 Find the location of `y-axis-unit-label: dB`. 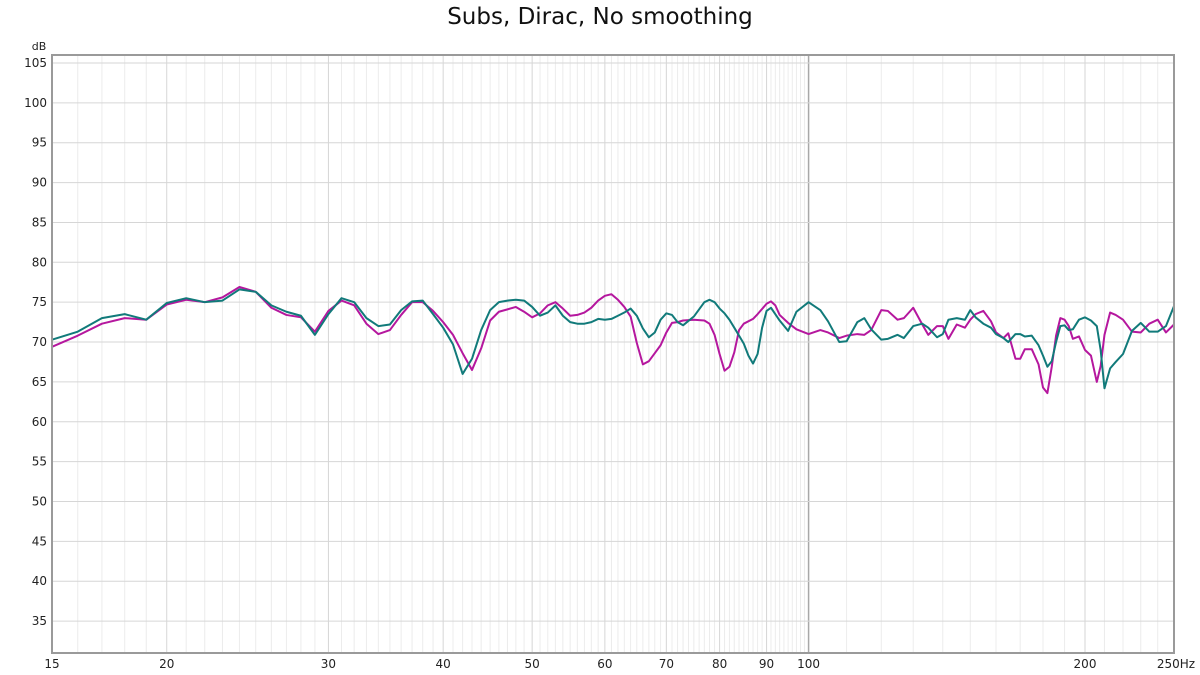

y-axis-unit-label: dB is located at coordinates (39, 46).